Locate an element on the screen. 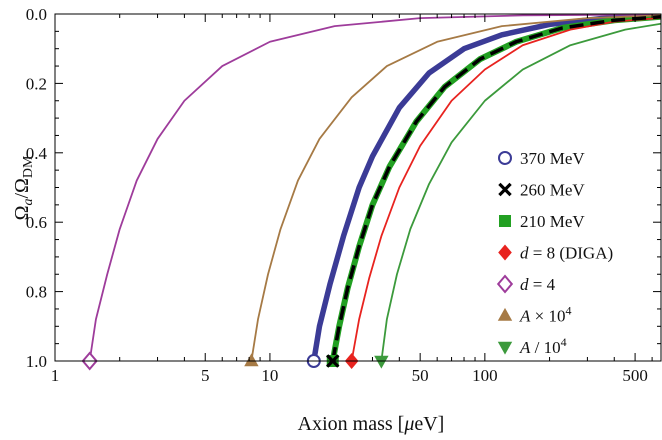  x-tick-label: 500 is located at coordinates (635, 375).